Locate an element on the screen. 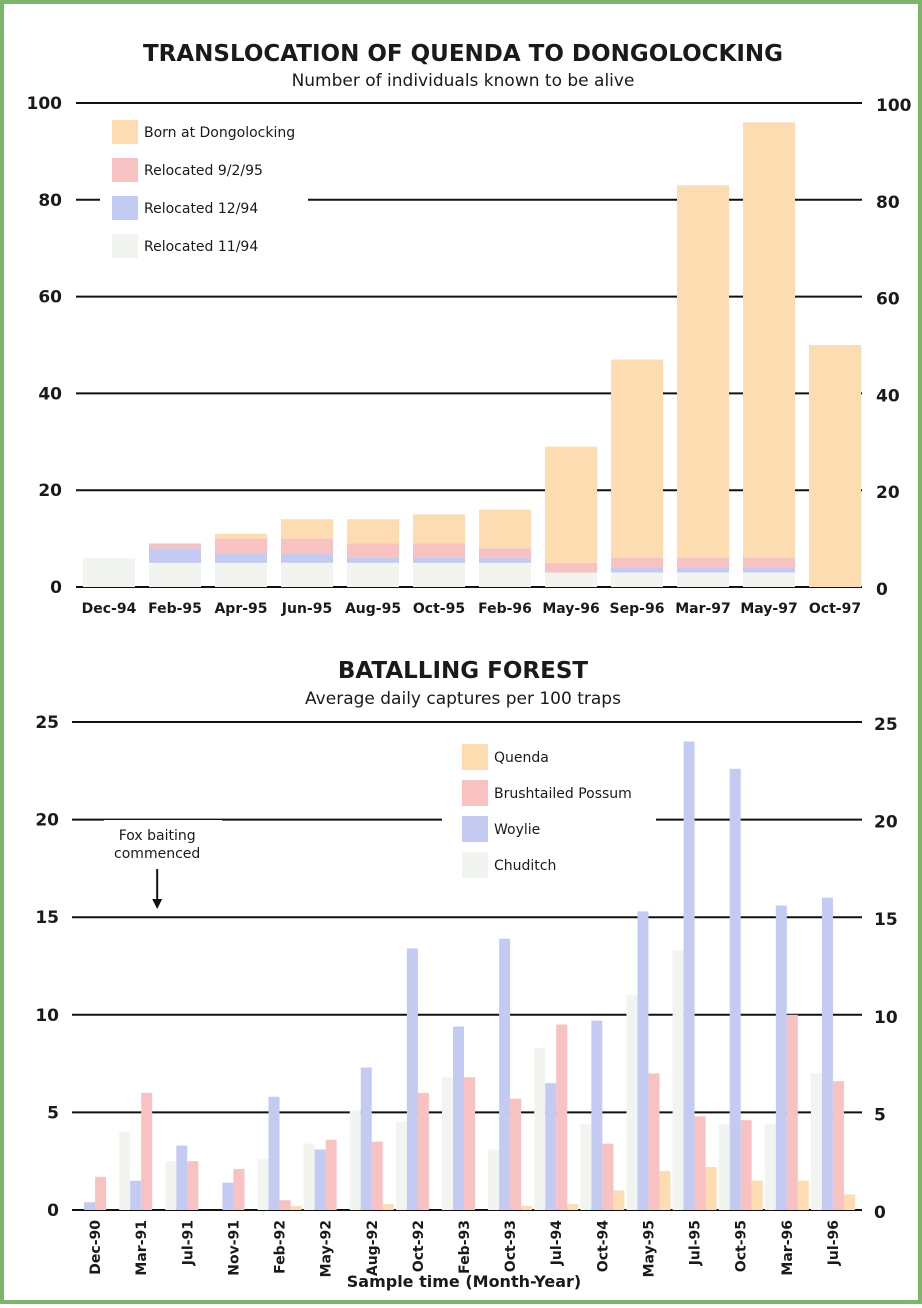 The height and width of the screenshot is (1308, 922). x-tick-label: Aug-95 is located at coordinates (373, 609).